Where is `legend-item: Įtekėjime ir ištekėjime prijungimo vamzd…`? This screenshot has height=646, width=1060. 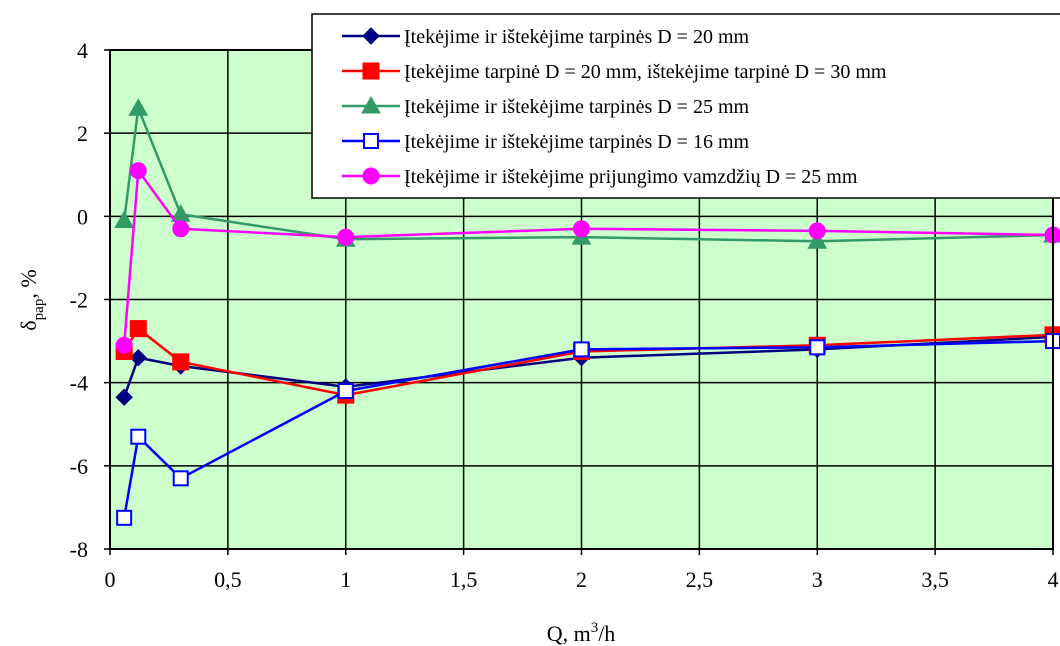 legend-item: Įtekėjime ir ištekėjime prijungimo vamzd… is located at coordinates (600, 177).